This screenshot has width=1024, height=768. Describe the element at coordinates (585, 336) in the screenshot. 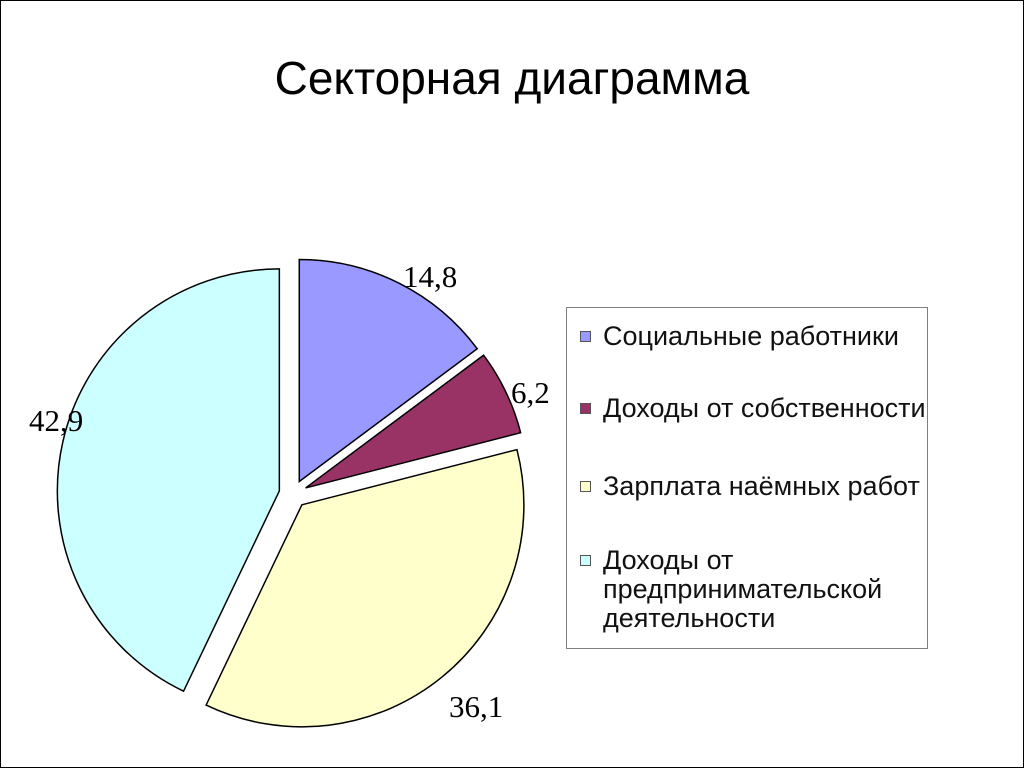

I see `legend-swatch-social` at that location.